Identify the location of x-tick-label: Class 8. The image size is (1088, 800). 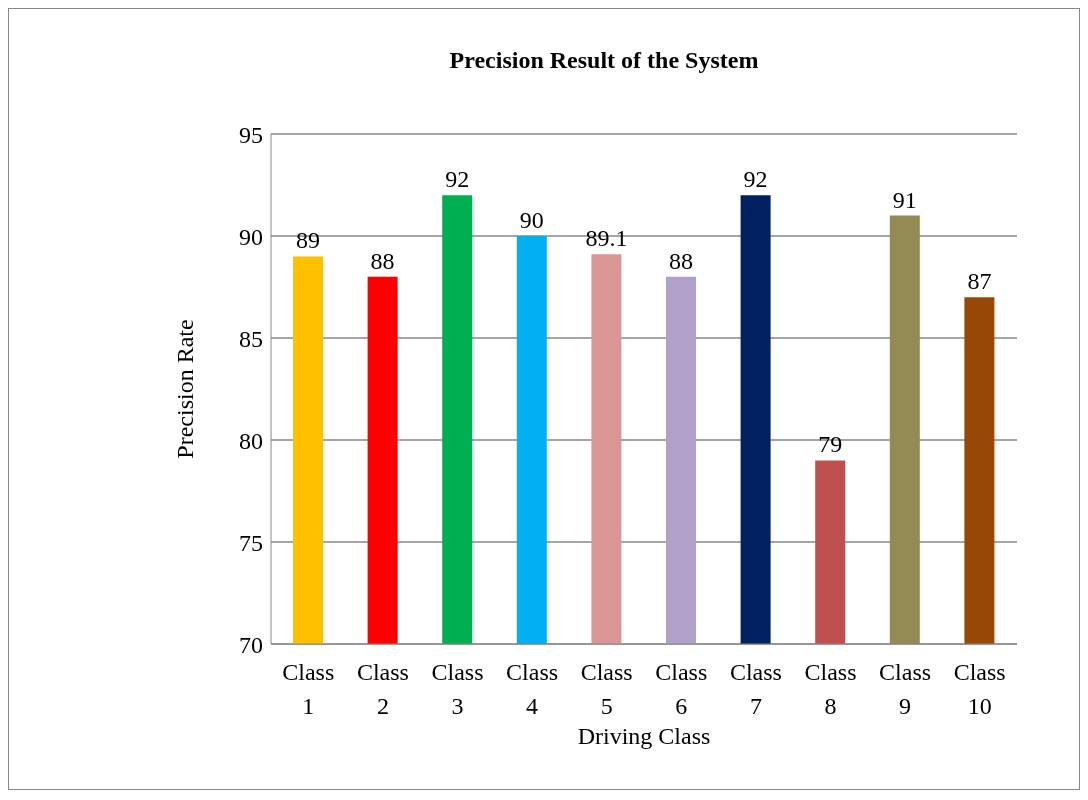
(830, 689).